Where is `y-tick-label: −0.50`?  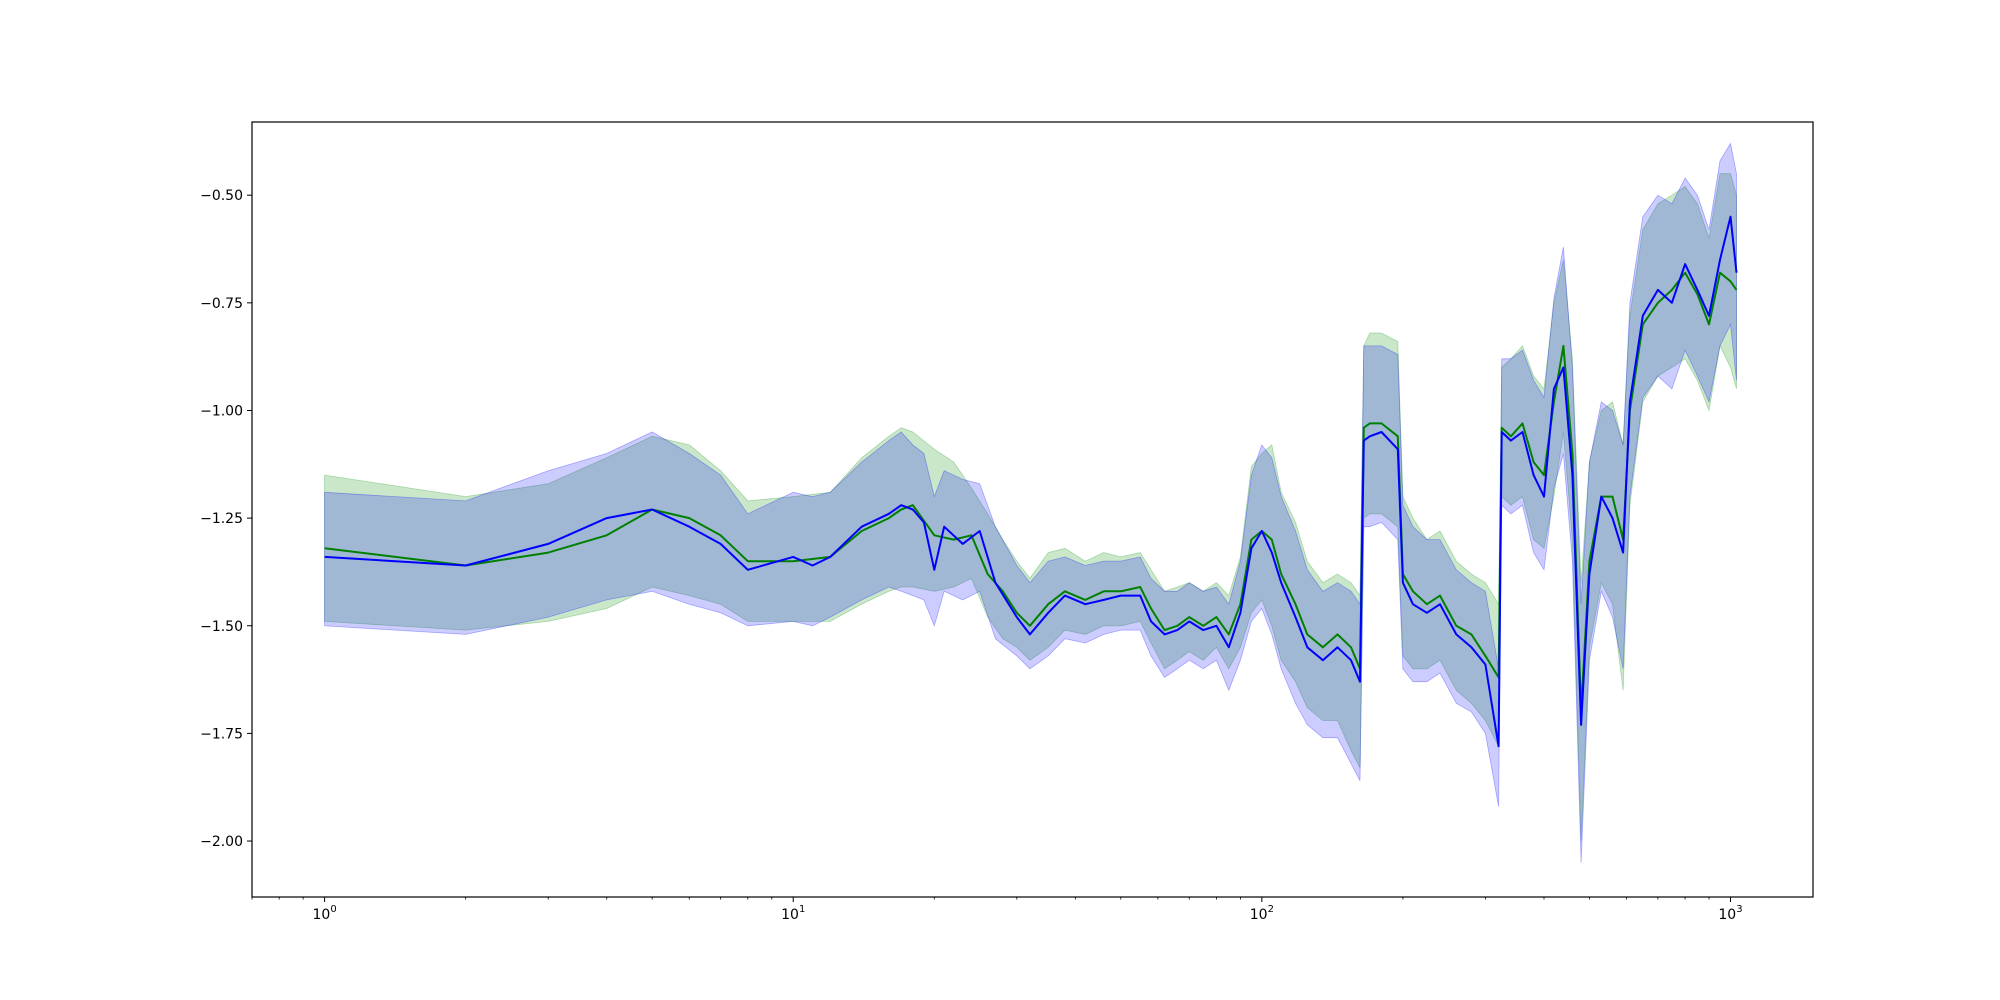 y-tick-label: −0.50 is located at coordinates (221, 196).